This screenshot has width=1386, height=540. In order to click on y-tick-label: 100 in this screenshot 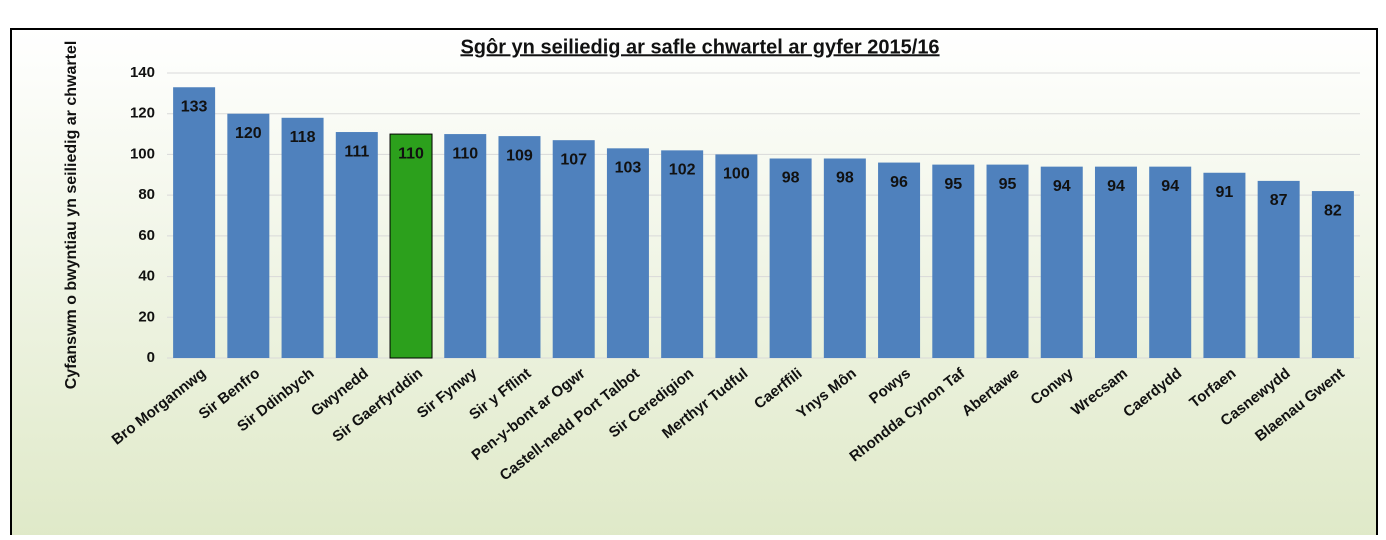, I will do `click(142, 153)`.